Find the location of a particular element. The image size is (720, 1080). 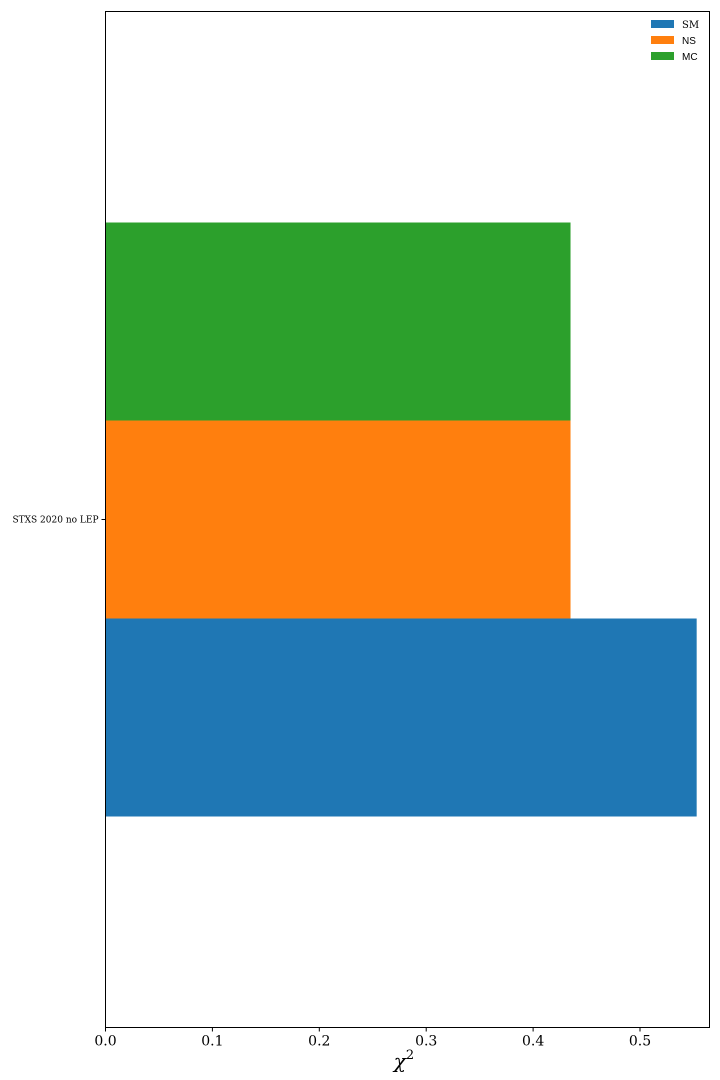

x-tick-label: 0.1 is located at coordinates (212, 1042).